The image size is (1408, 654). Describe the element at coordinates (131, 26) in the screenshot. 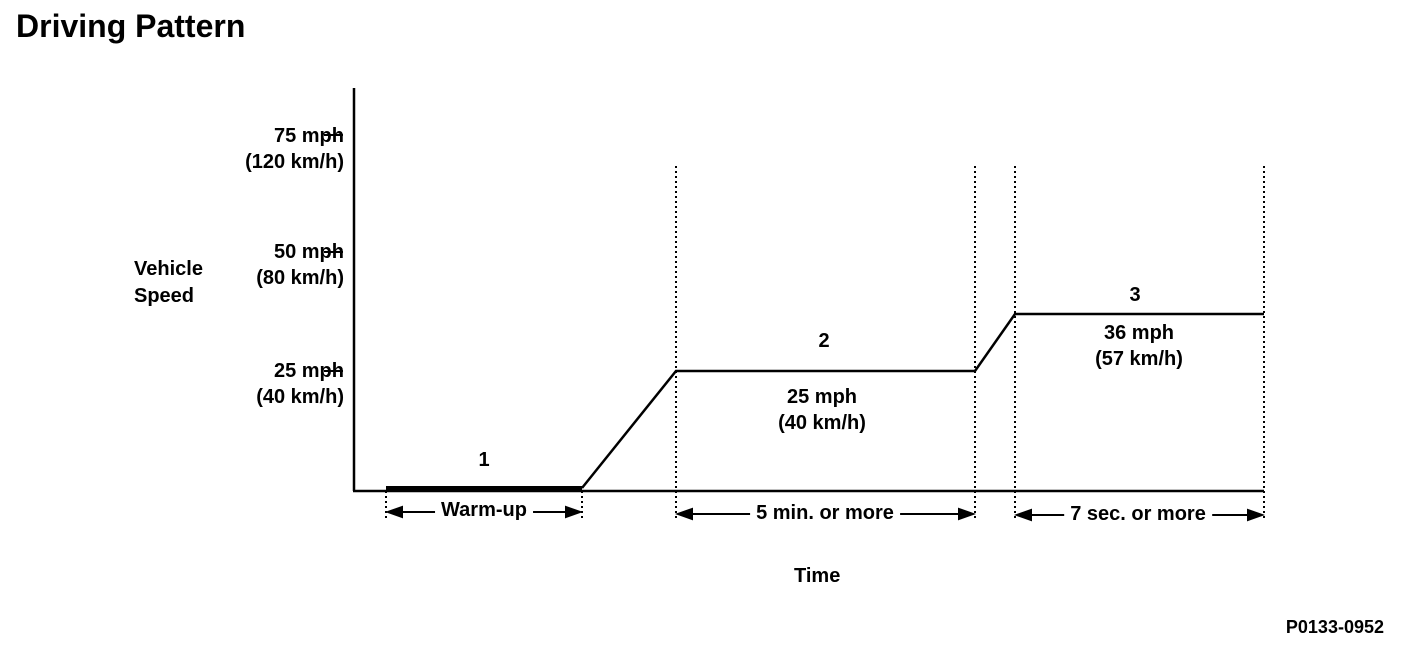

I see `page-title: Driving Pattern` at that location.